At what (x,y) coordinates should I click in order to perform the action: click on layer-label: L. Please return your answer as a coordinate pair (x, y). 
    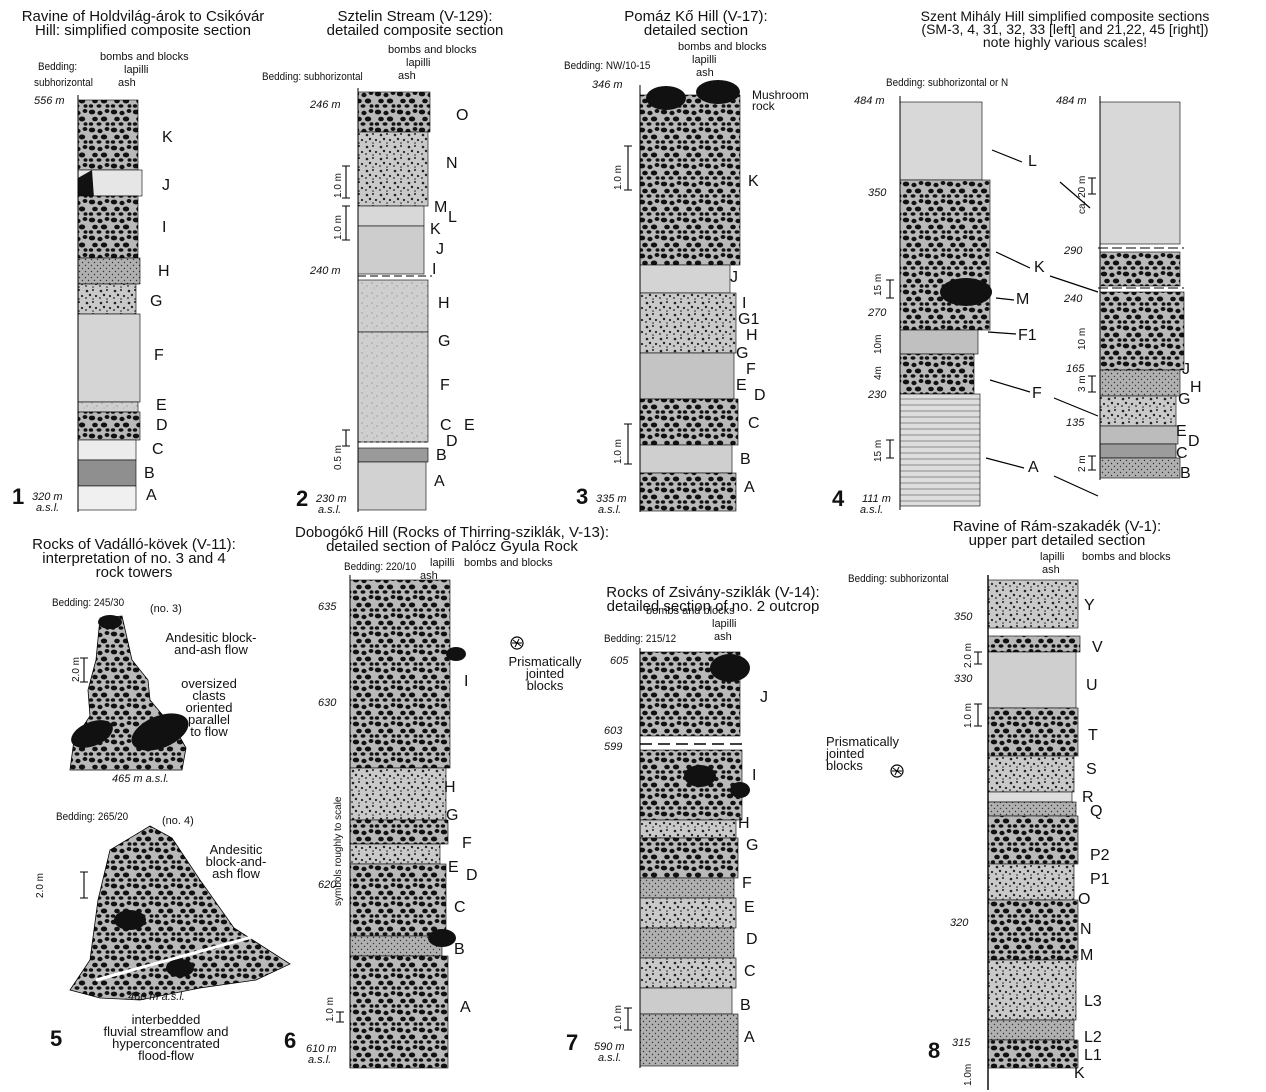
    Looking at the image, I should click on (1032, 161).